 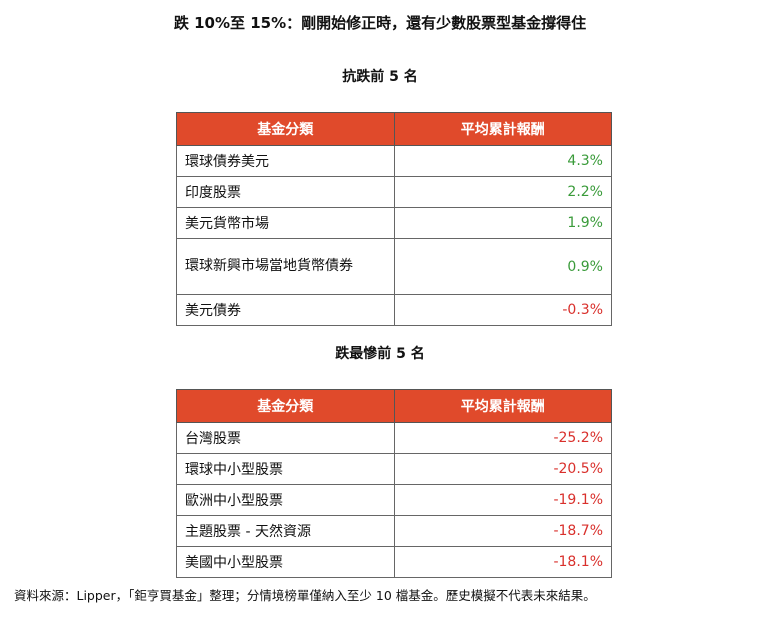 I want to click on table-row: 美元貨幣市場 1.9%, so click(x=394, y=223).